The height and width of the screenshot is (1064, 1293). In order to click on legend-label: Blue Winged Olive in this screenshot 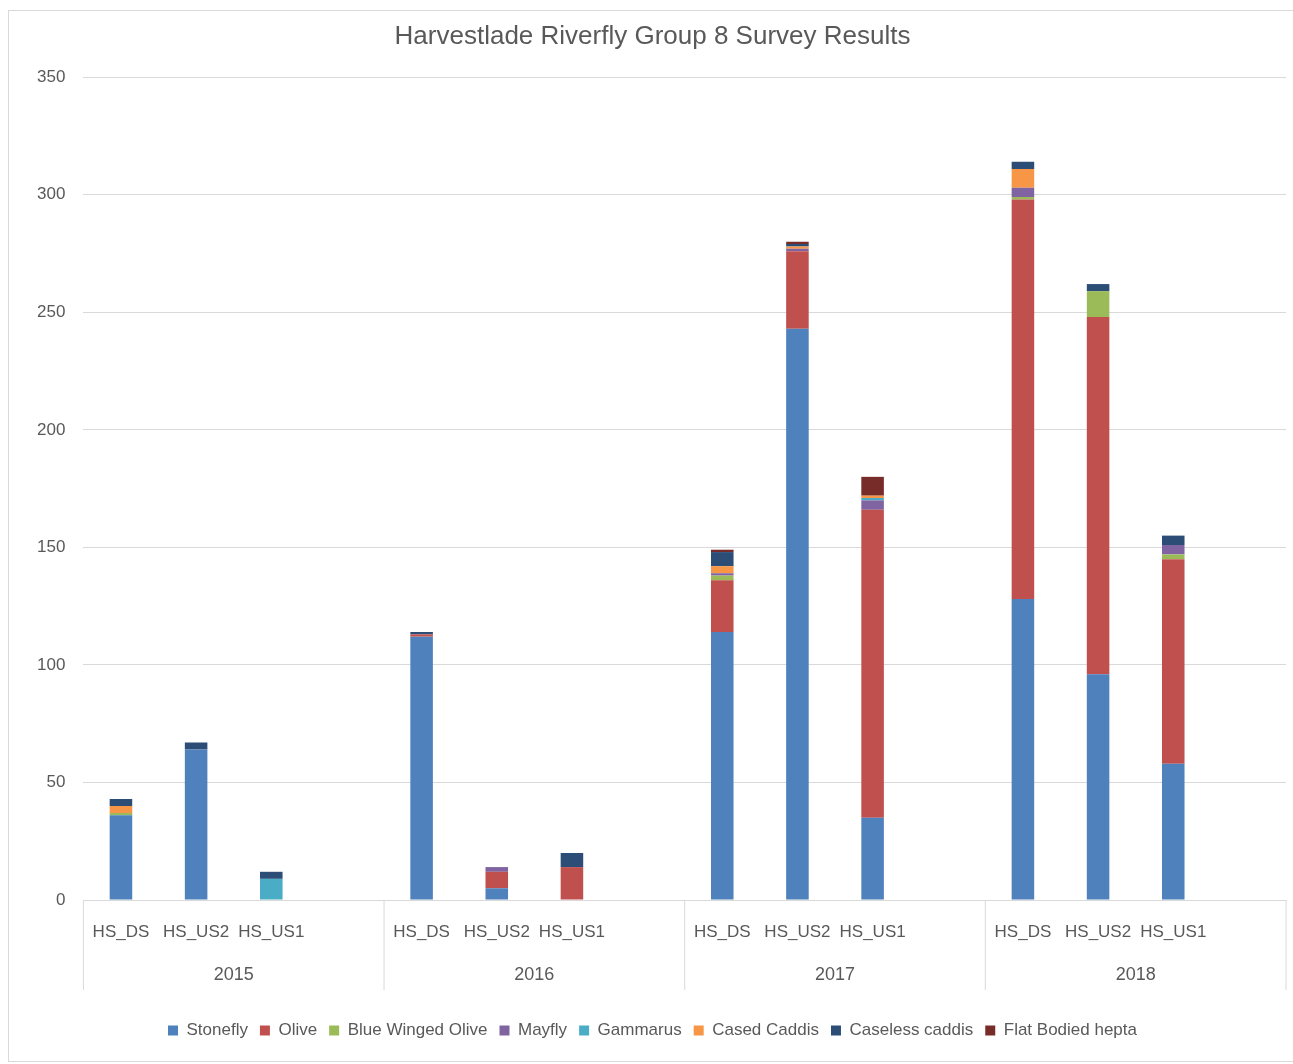, I will do `click(417, 1030)`.